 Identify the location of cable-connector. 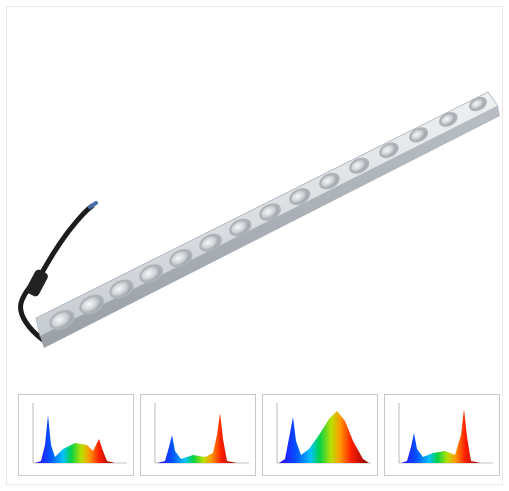
(37, 283).